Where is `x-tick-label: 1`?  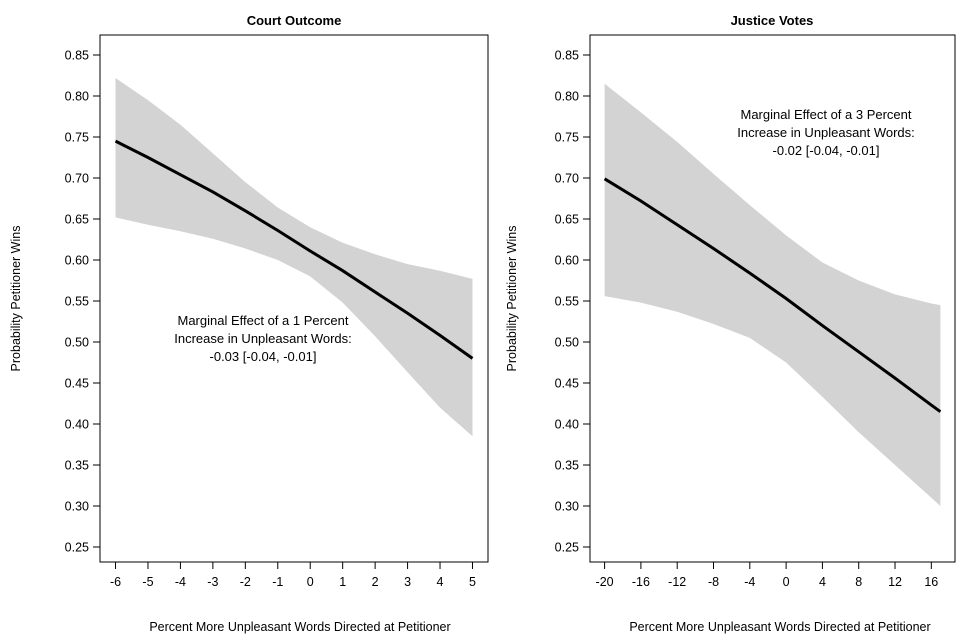 x-tick-label: 1 is located at coordinates (342, 582).